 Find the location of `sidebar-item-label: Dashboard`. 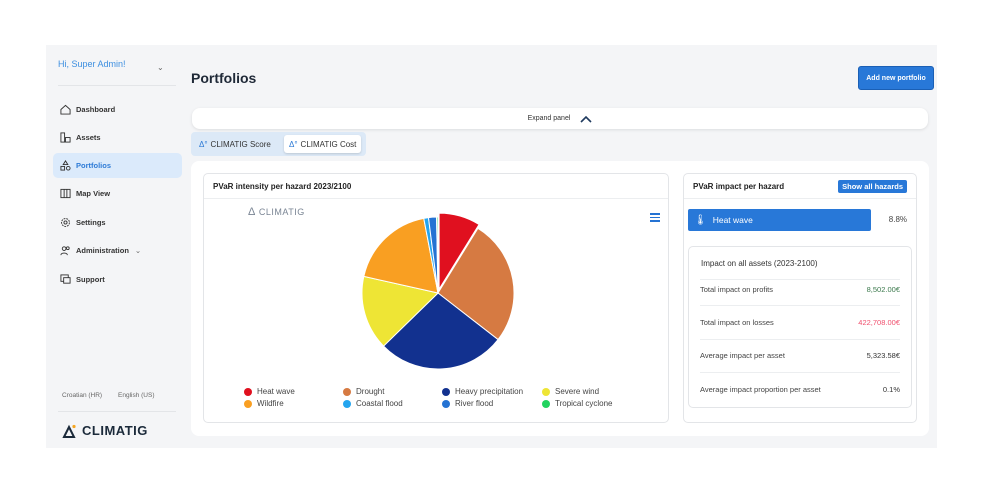

sidebar-item-label: Dashboard is located at coordinates (96, 109).